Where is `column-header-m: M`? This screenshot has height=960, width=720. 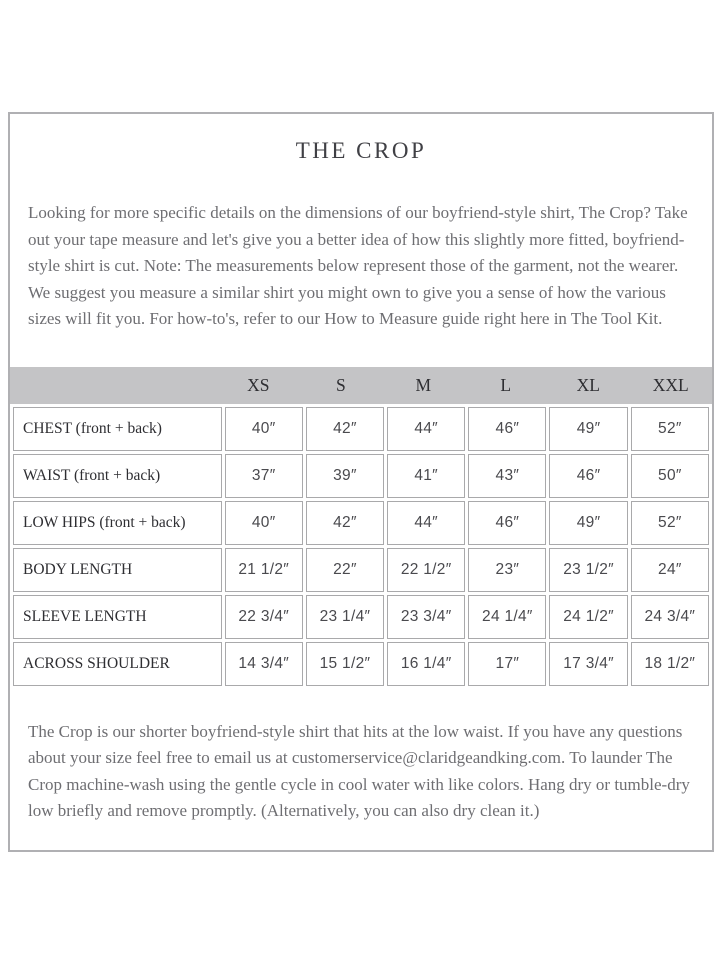 column-header-m: M is located at coordinates (423, 384).